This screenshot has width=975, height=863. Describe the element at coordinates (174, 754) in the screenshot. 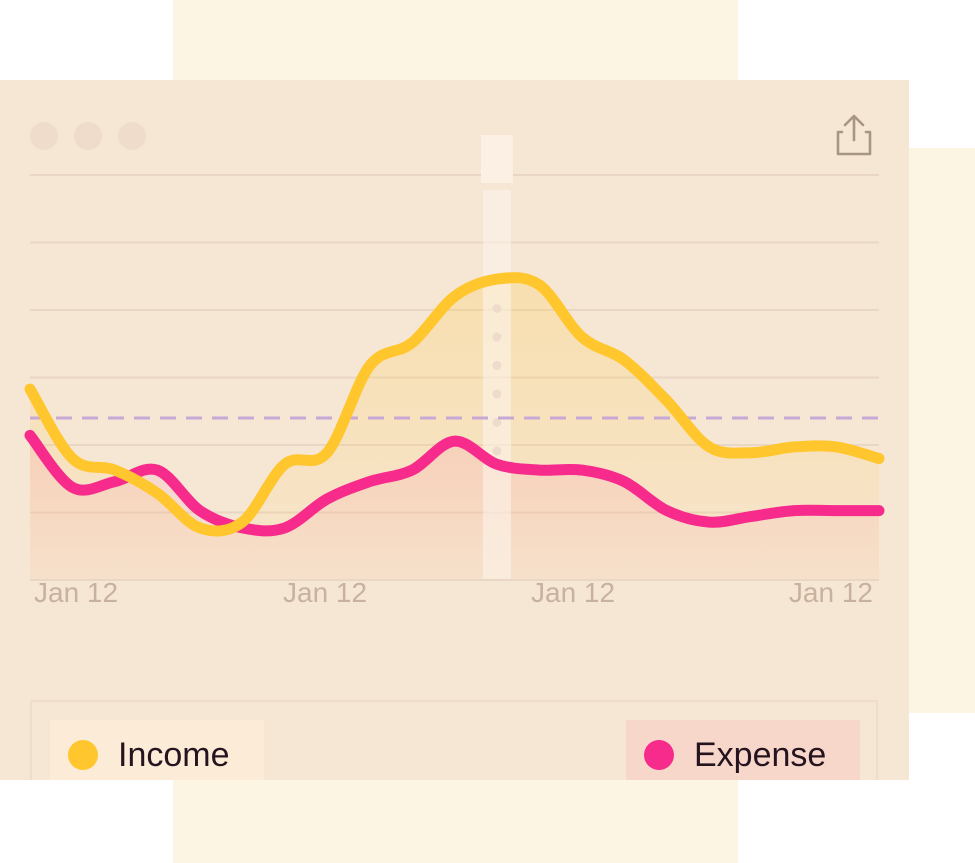

I see `legend-income-label: Income` at that location.